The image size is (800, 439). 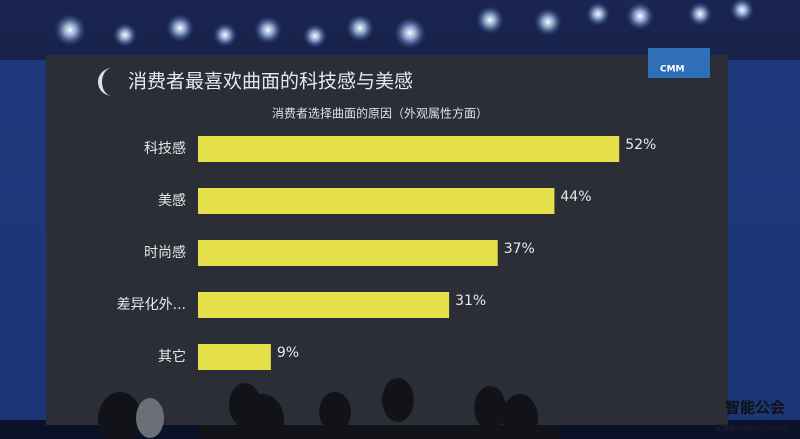 I want to click on chart-title: 消费者最喜欢曲面的科技感与美感, so click(x=270, y=82).